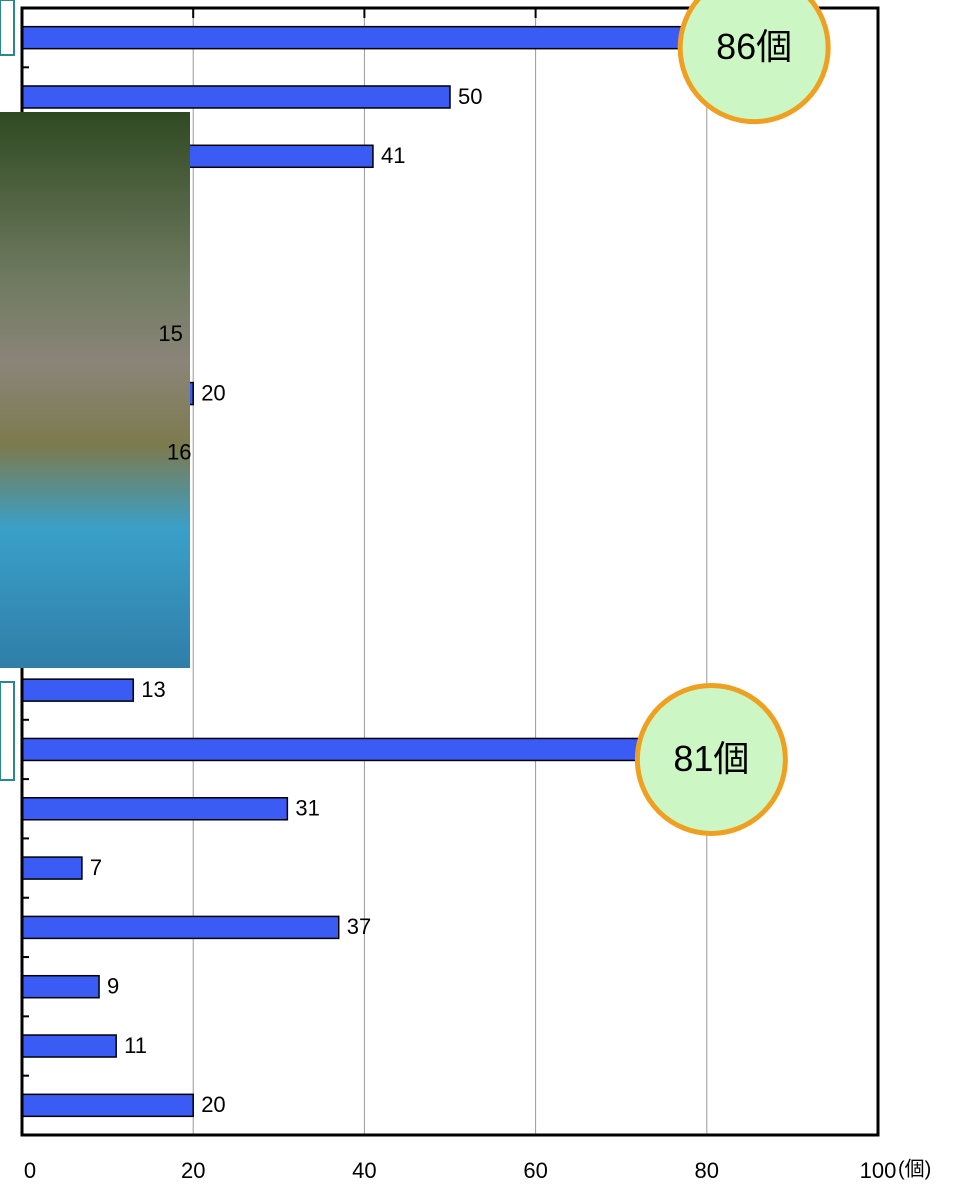 This screenshot has width=960, height=1200. Describe the element at coordinates (393, 155) in the screenshot. I see `value-label: 41` at that location.